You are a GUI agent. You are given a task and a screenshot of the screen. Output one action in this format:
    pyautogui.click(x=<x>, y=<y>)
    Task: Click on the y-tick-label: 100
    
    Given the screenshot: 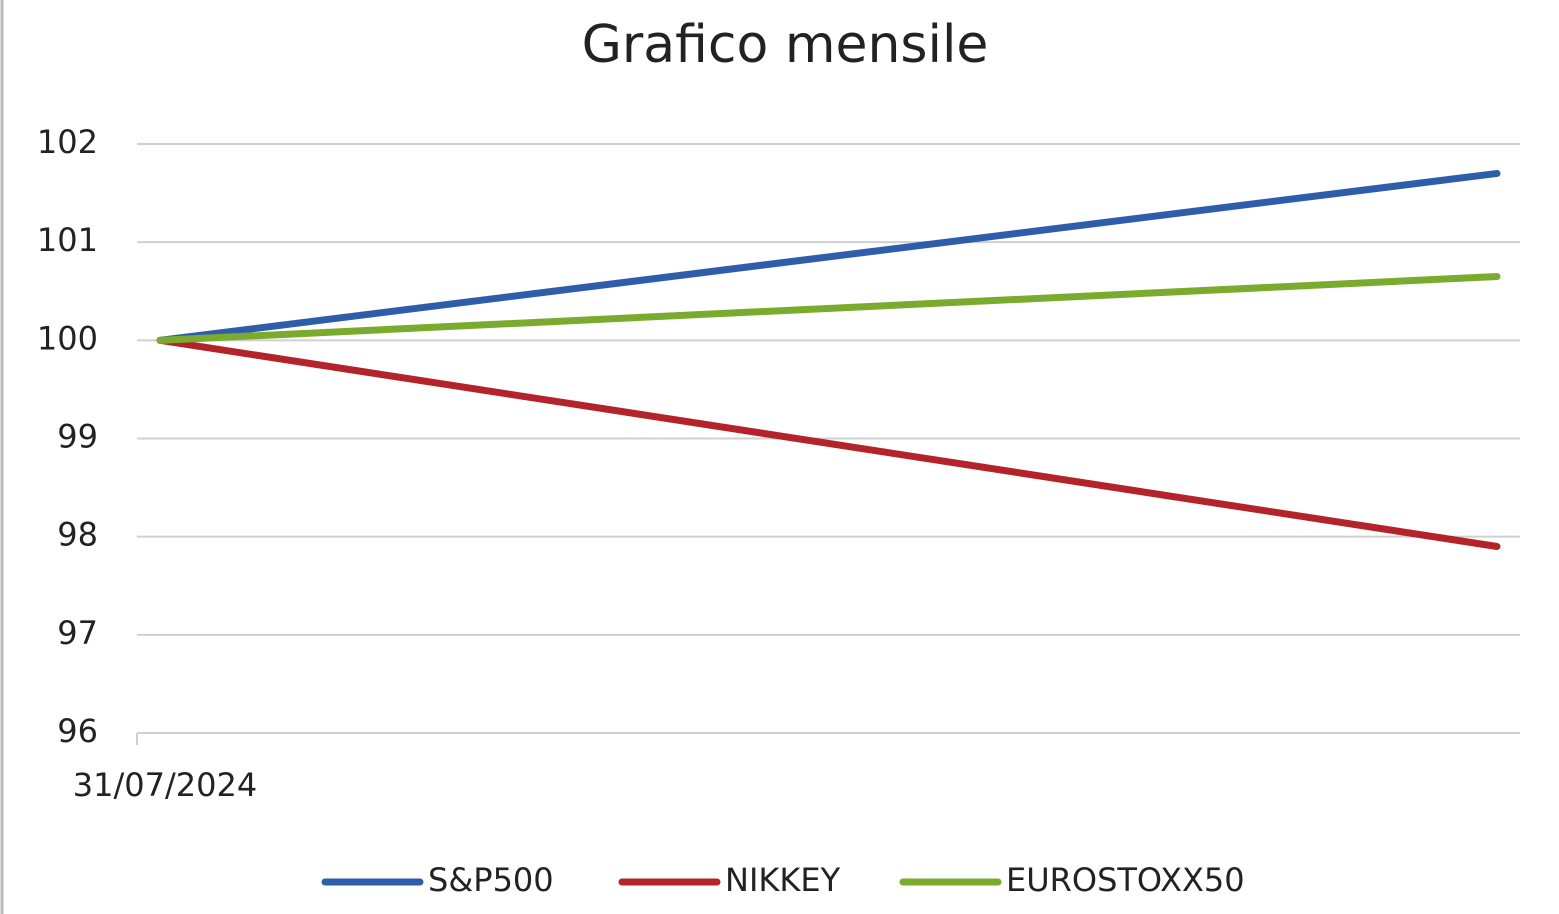 What is the action you would take?
    pyautogui.click(x=67, y=338)
    